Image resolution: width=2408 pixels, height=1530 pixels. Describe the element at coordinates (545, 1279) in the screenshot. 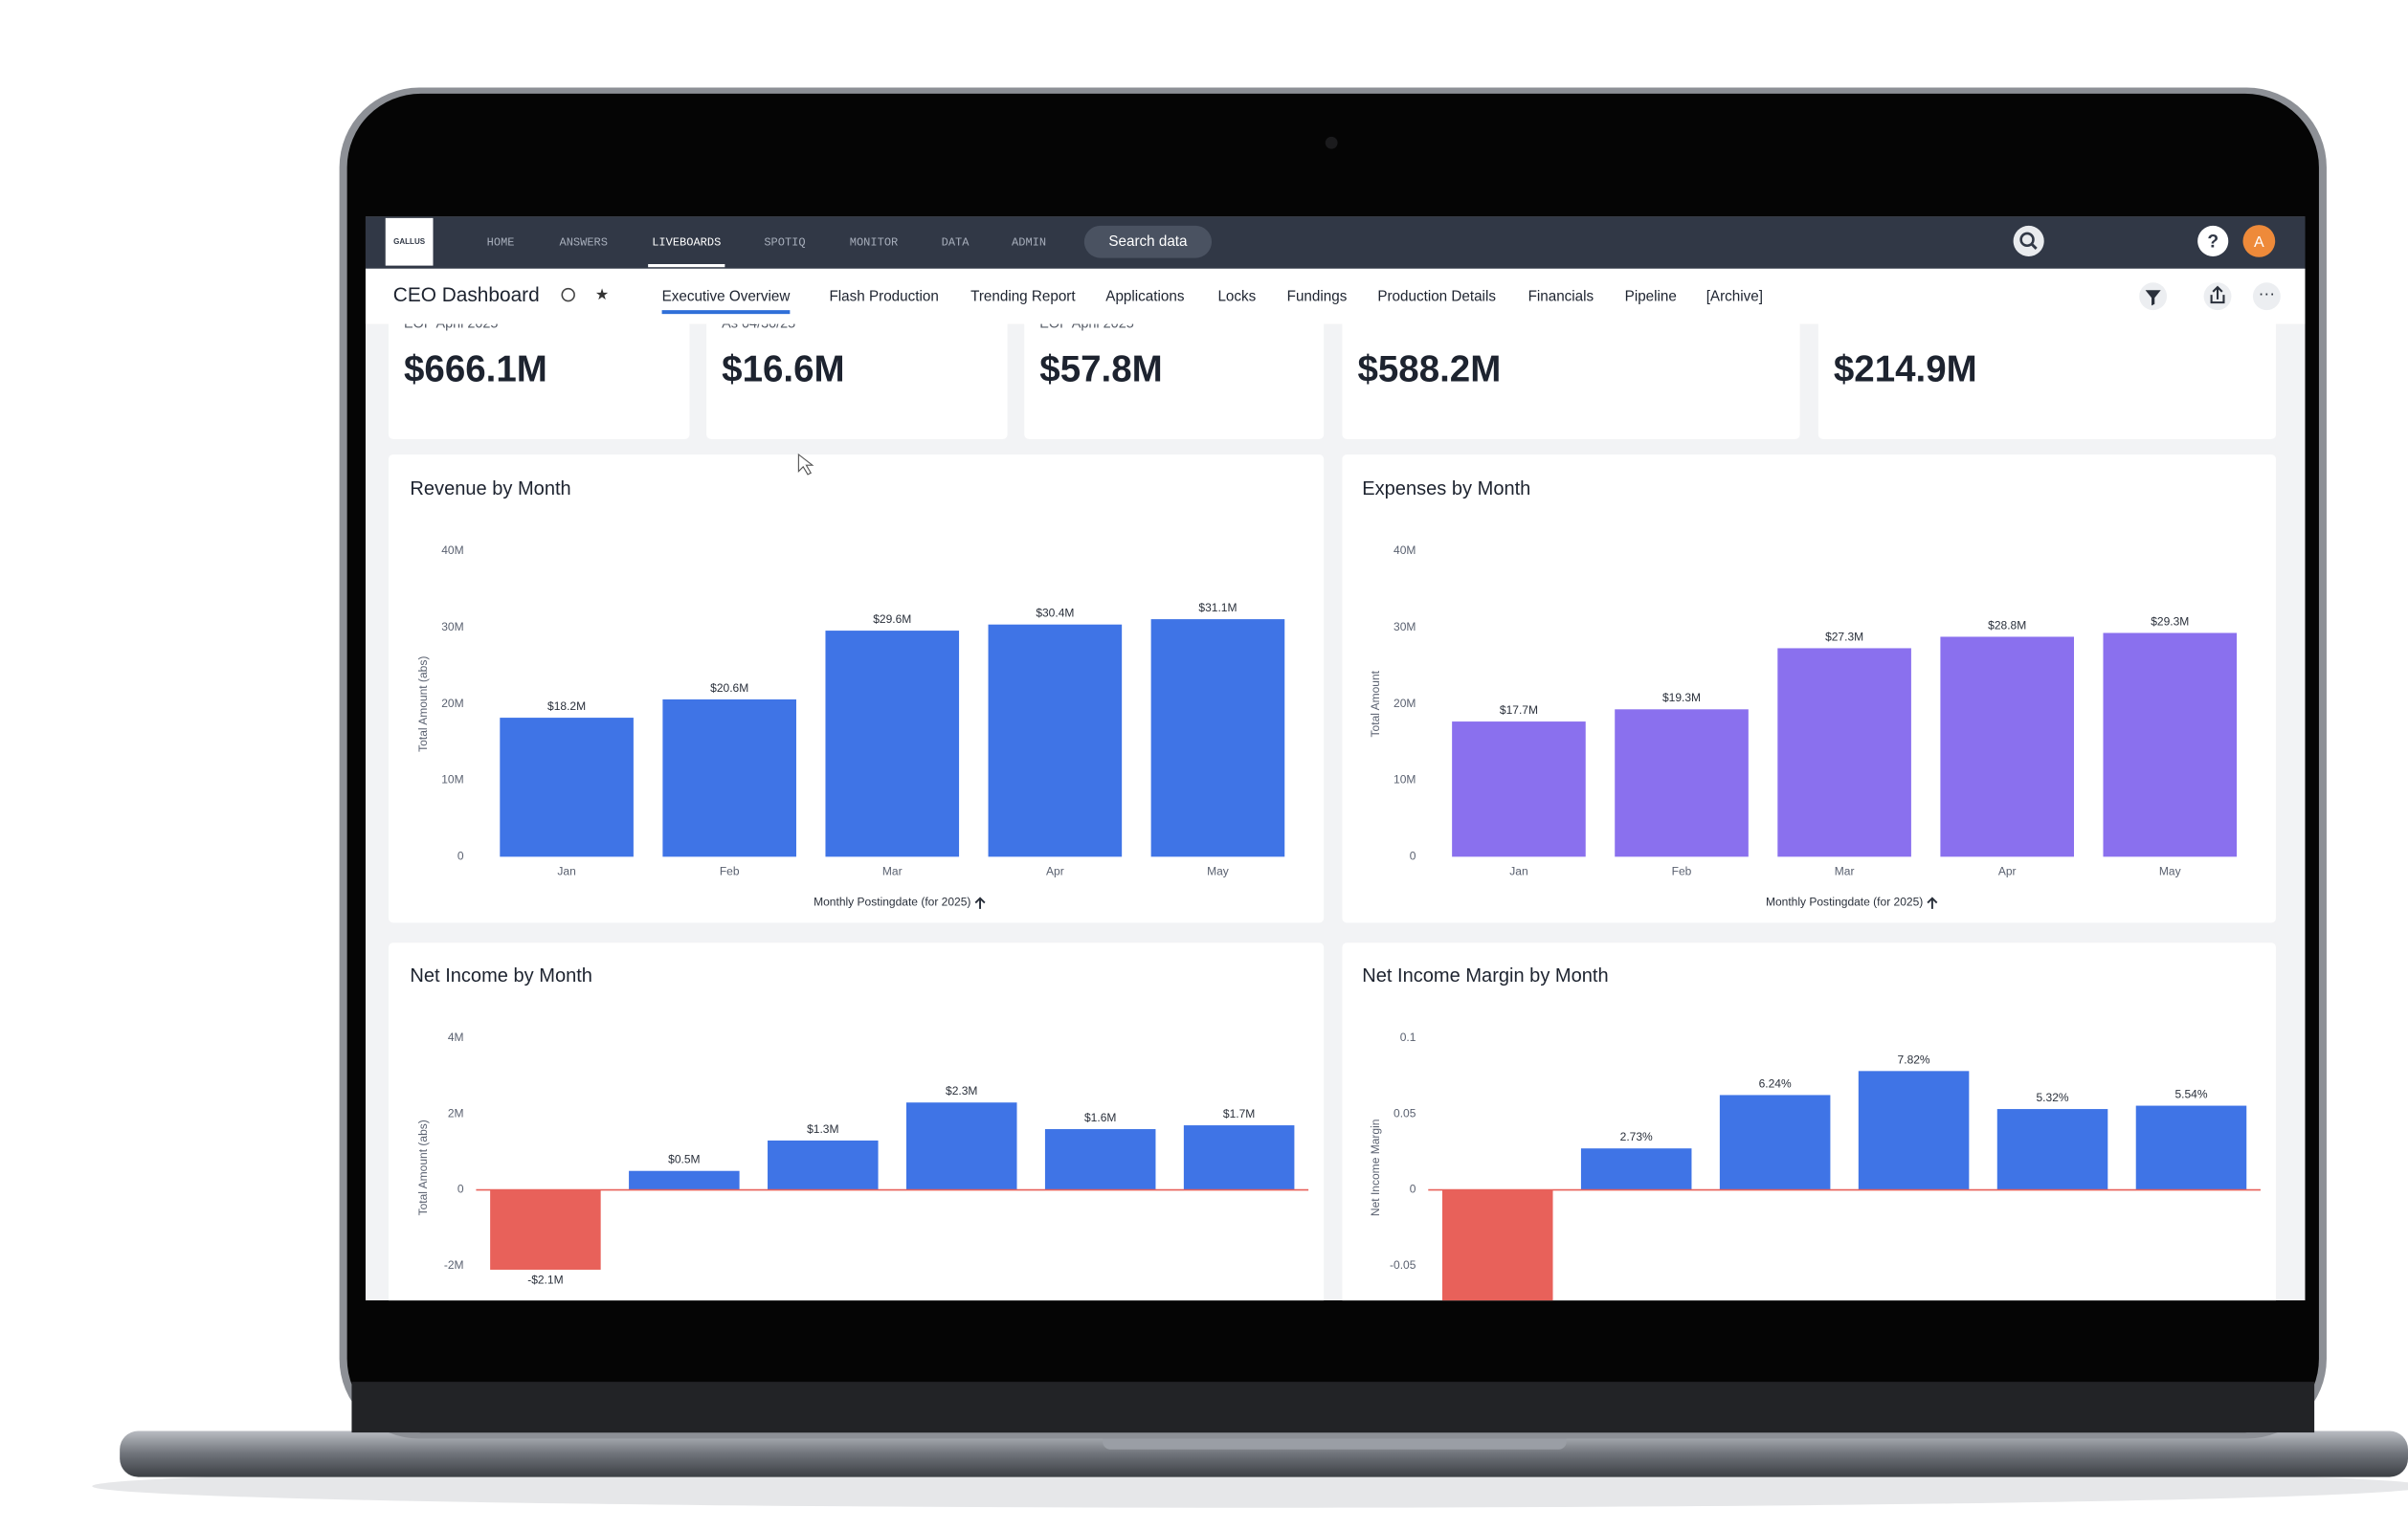

I see `value-label: -$2.1M` at that location.